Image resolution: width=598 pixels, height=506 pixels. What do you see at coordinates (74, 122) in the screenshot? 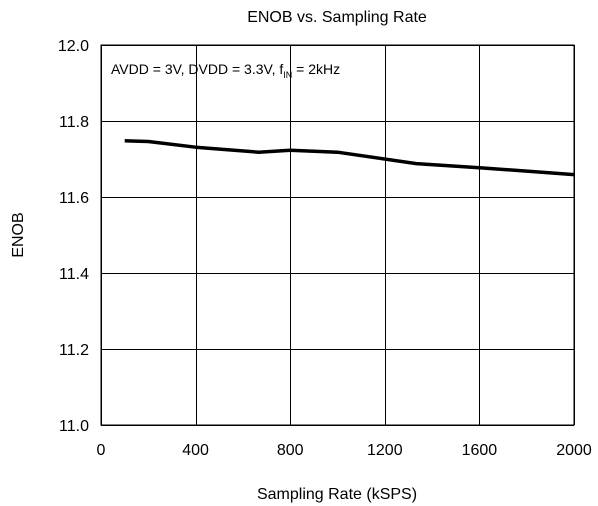
I see `y-tick-label: 11.8` at bounding box center [74, 122].